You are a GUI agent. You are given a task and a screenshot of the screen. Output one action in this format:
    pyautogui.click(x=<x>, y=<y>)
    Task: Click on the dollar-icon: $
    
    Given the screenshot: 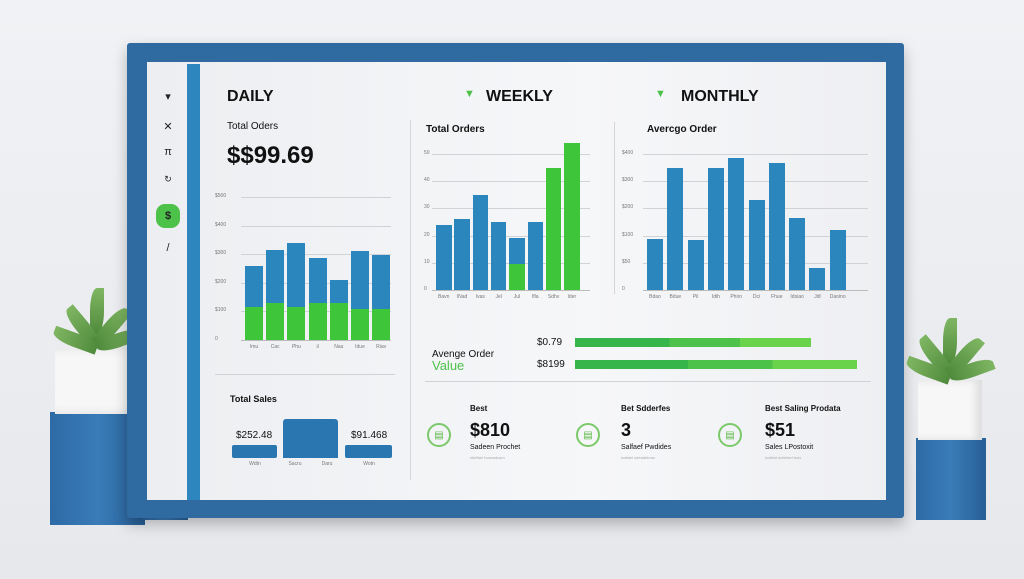 What is the action you would take?
    pyautogui.click(x=168, y=216)
    